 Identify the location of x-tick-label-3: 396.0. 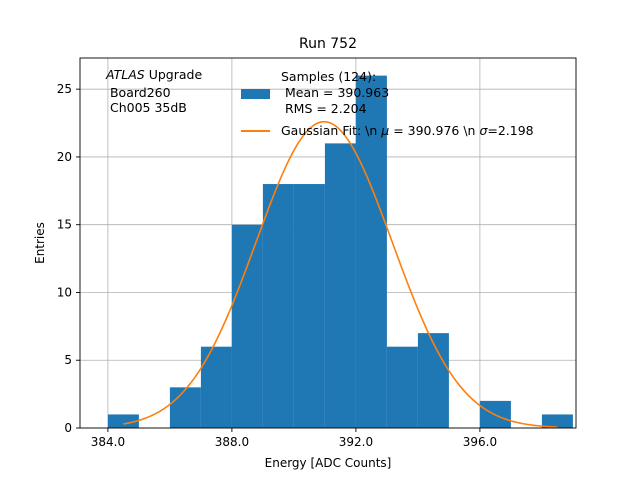
(480, 442).